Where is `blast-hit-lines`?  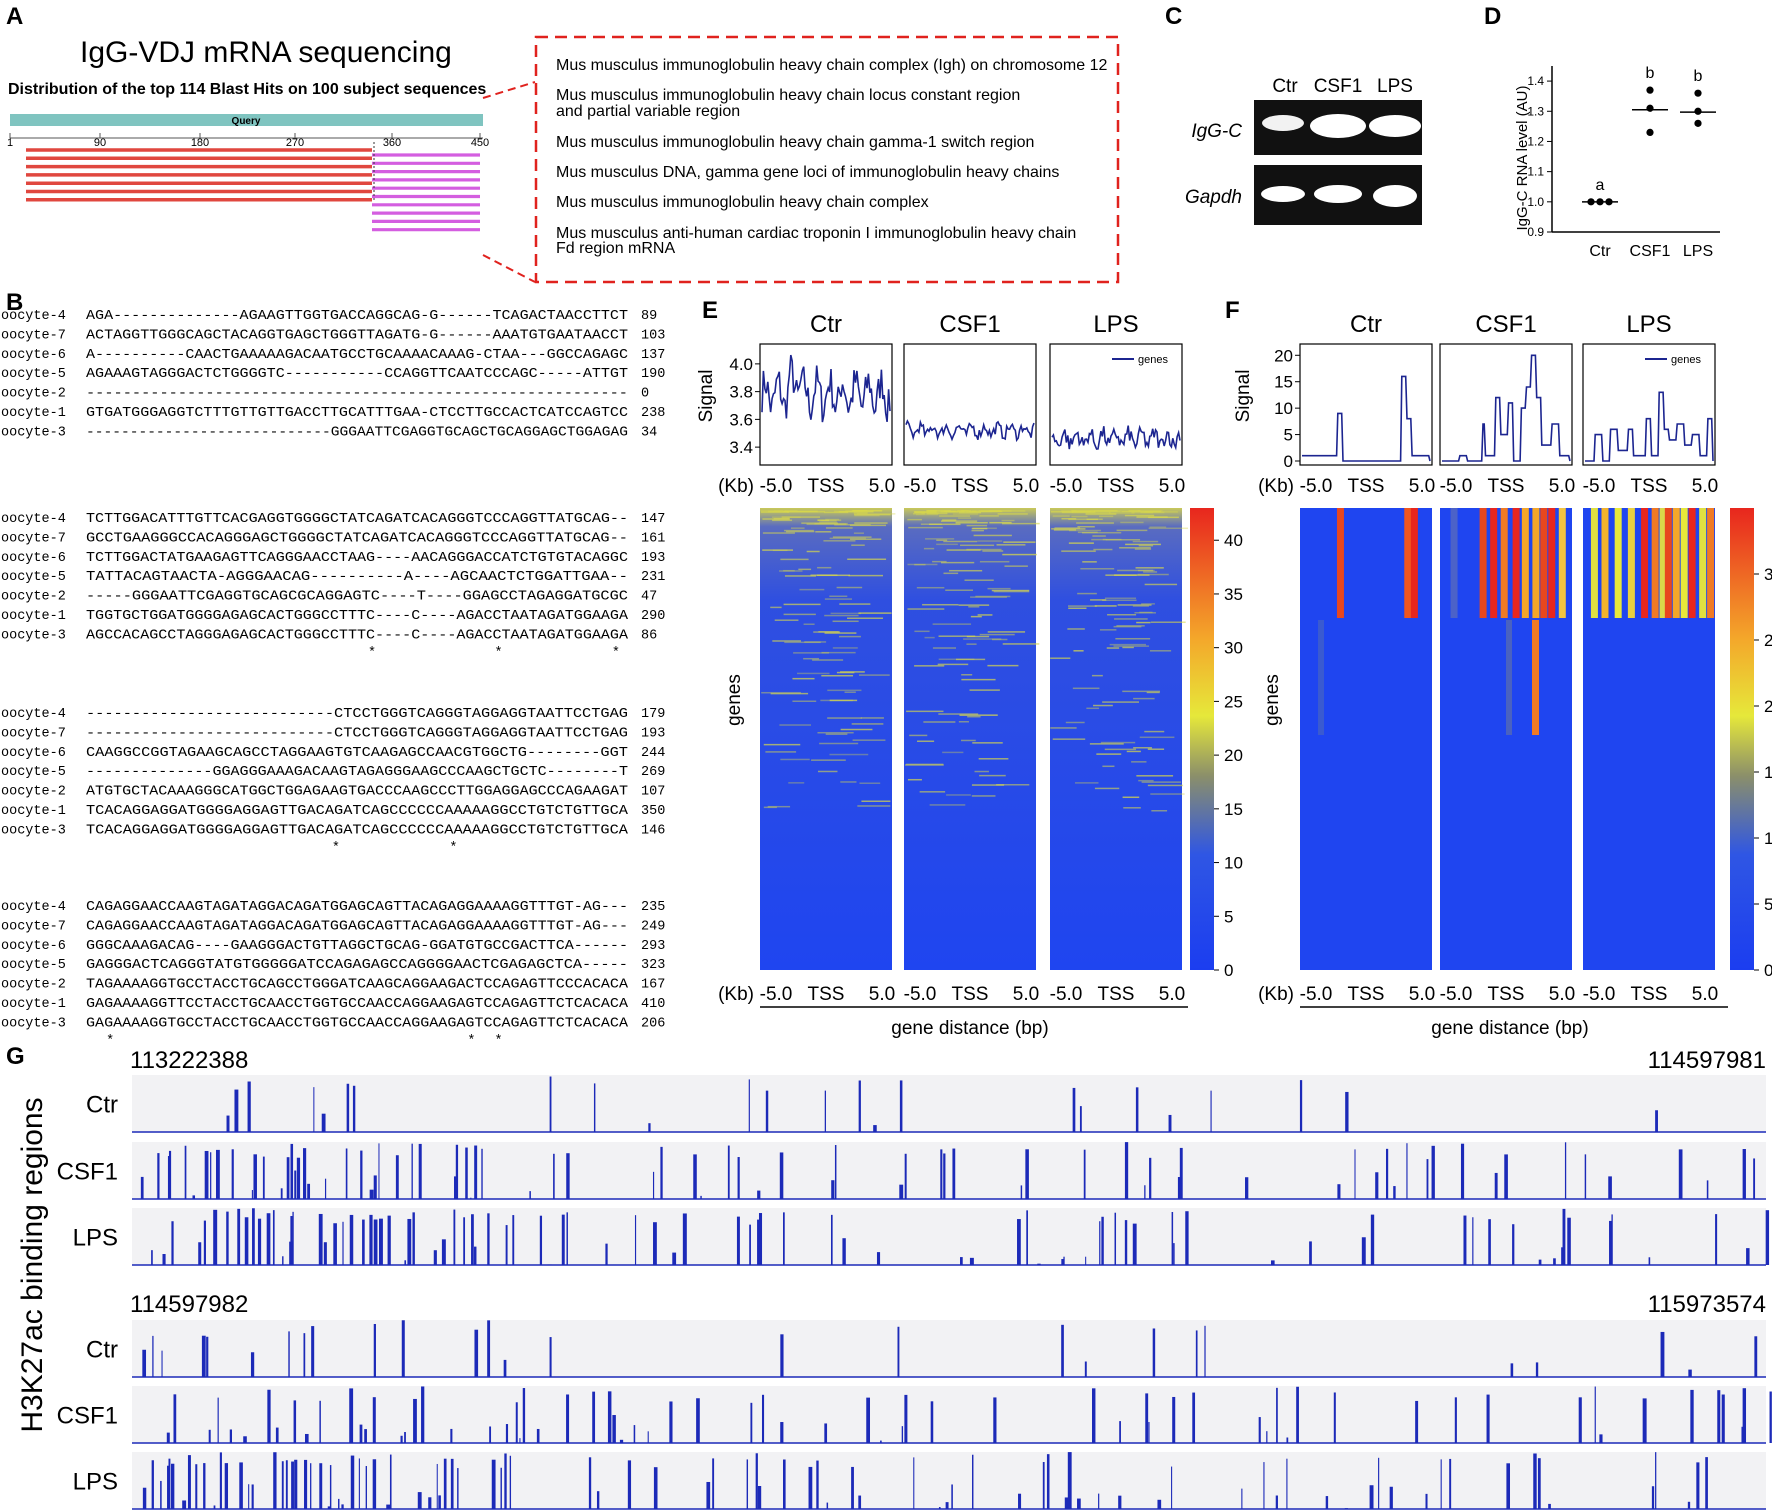
blast-hit-lines is located at coordinates (253, 187).